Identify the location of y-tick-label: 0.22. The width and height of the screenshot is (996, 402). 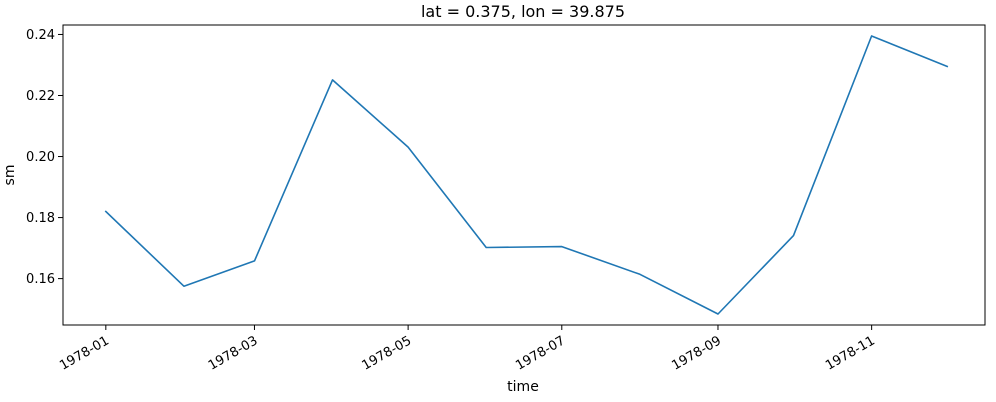
(40, 96).